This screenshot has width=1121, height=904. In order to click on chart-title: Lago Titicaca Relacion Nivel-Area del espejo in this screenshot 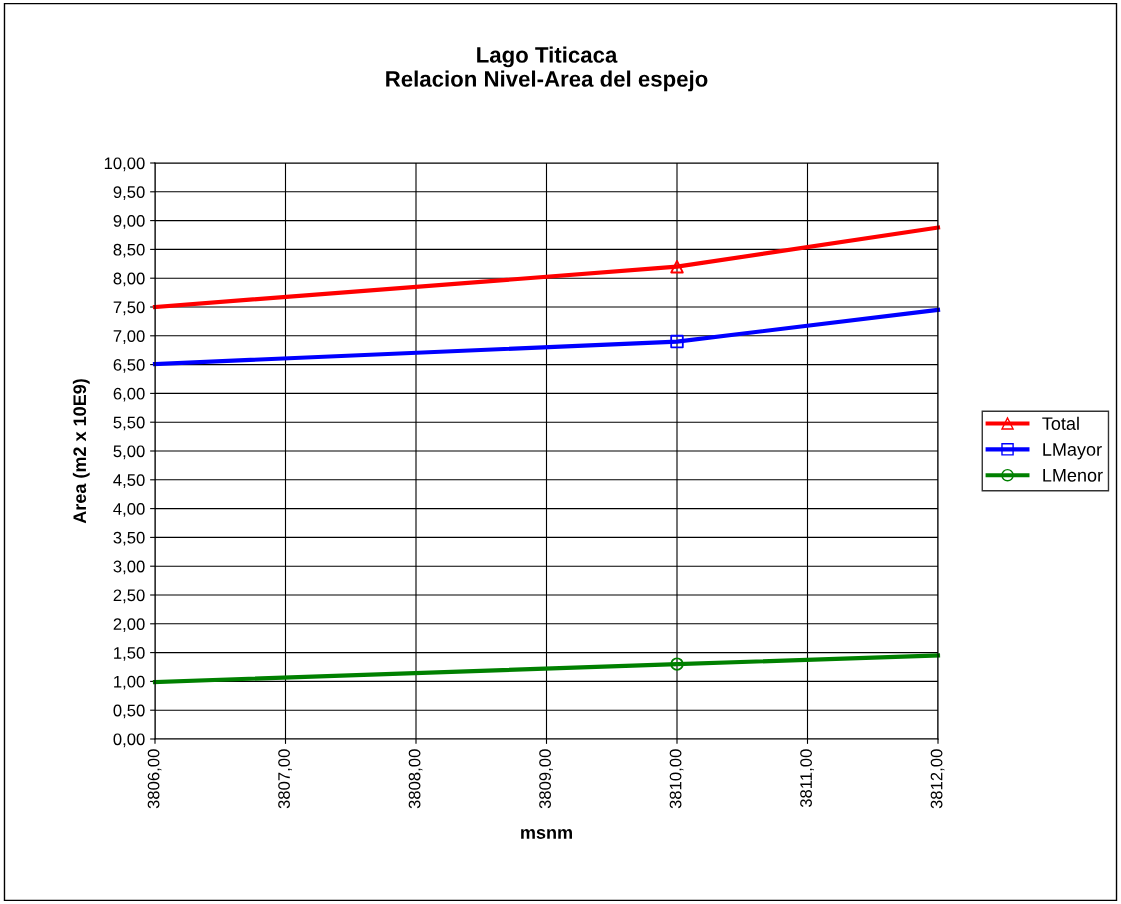, I will do `click(547, 69)`.